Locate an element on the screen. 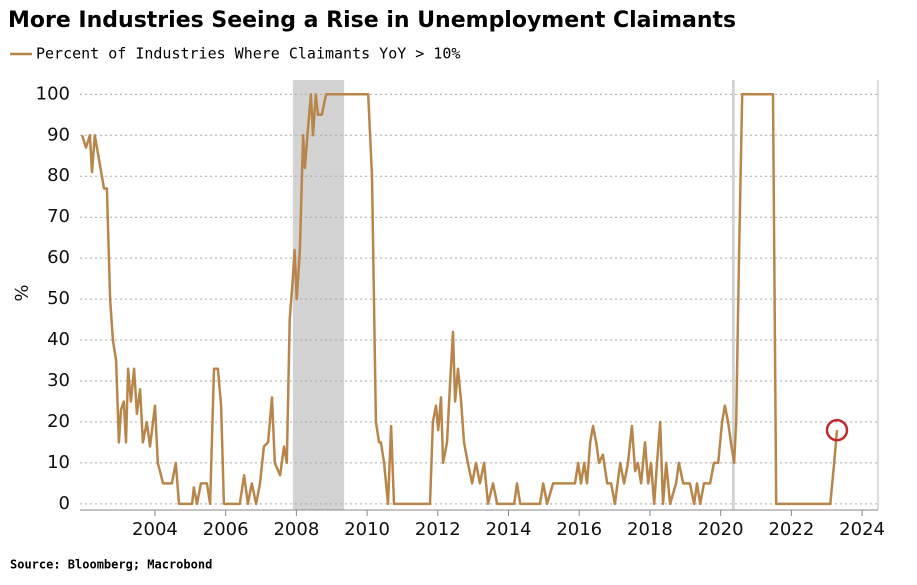 The height and width of the screenshot is (585, 917). x-tick-label: 2018 is located at coordinates (650, 529).